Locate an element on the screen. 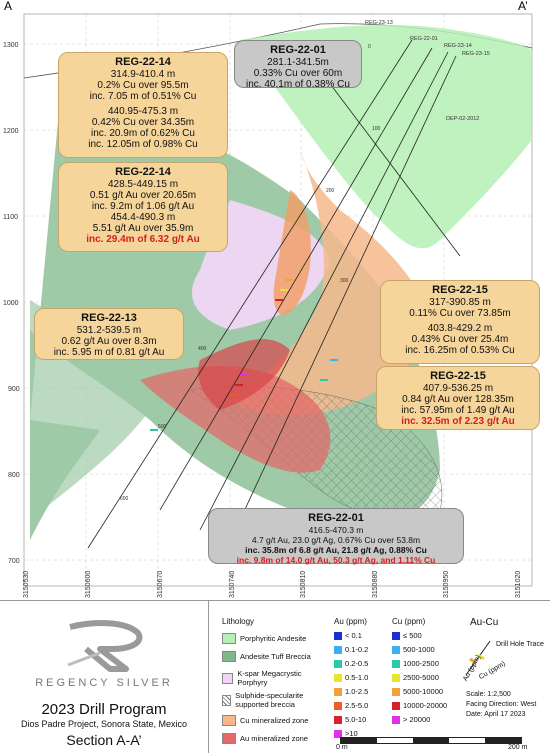 This screenshot has height=753, width=550. callout-line: 454.4-490.3 m is located at coordinates (143, 217).